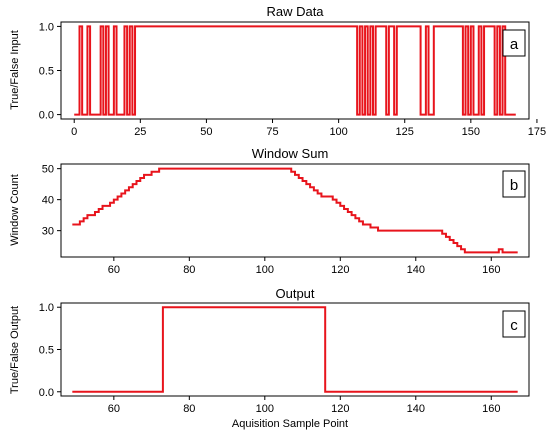  I want to click on panel-a-xtick-label: 0, so click(74, 132).